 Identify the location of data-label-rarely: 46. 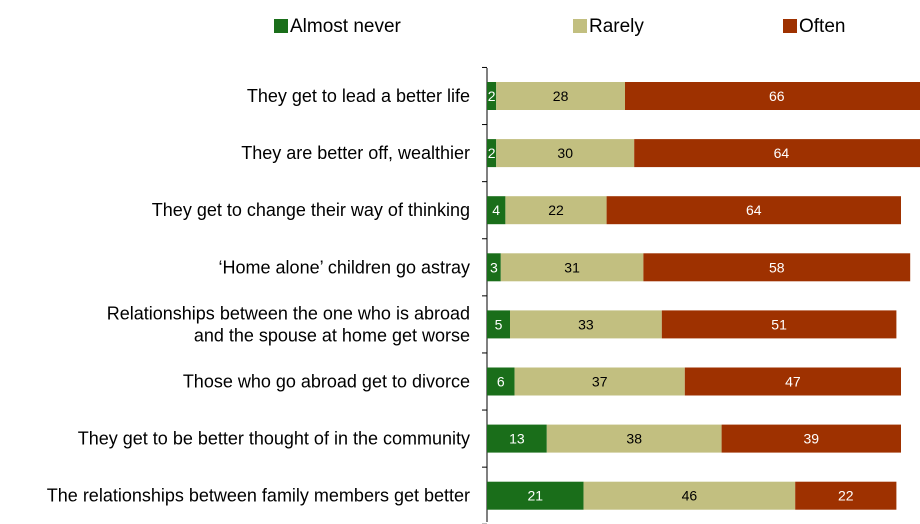
(690, 496).